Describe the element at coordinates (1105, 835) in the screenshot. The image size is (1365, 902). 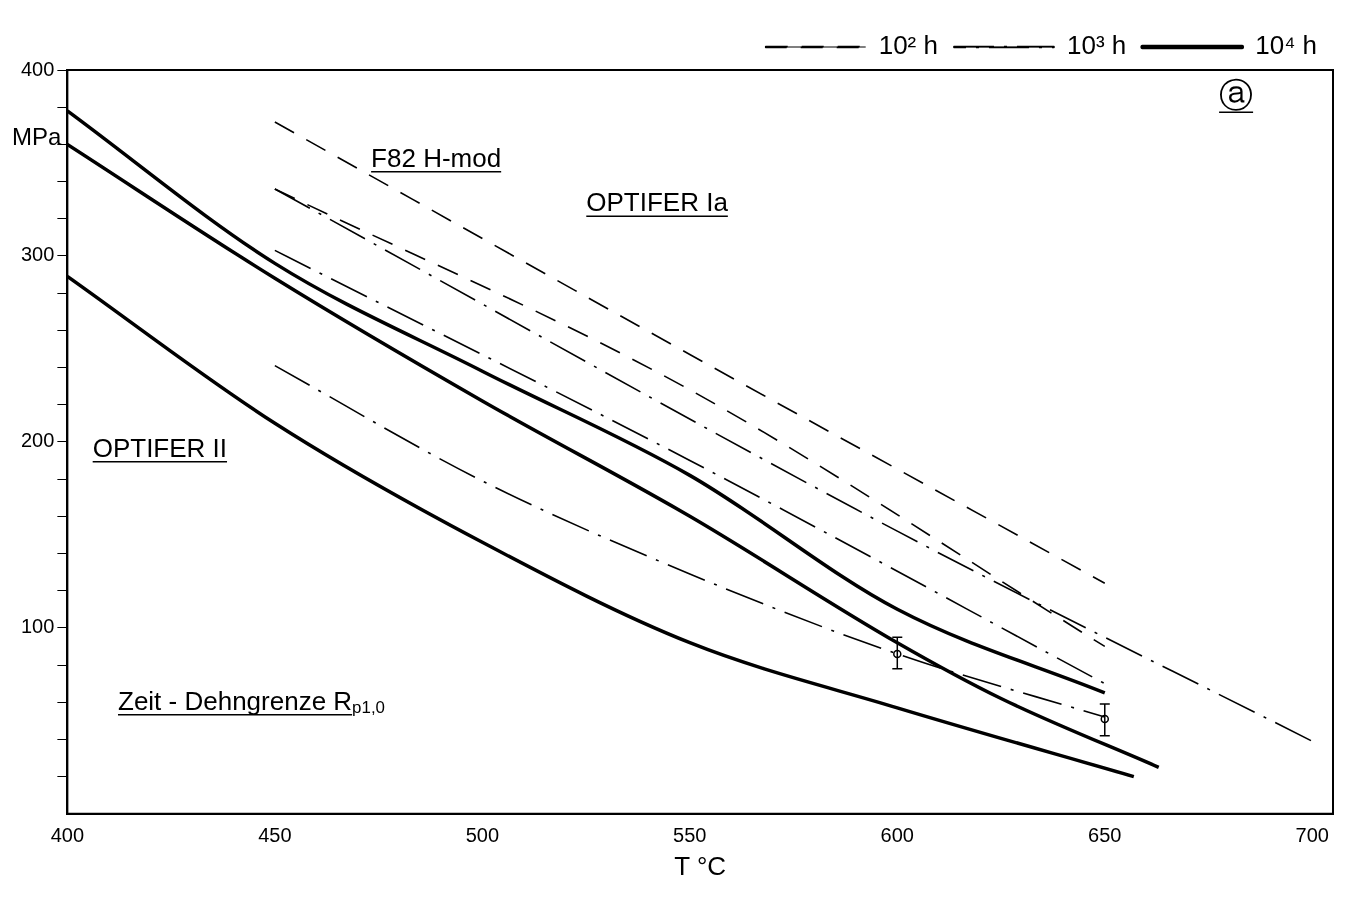
I see `x-tick-label: 650` at that location.